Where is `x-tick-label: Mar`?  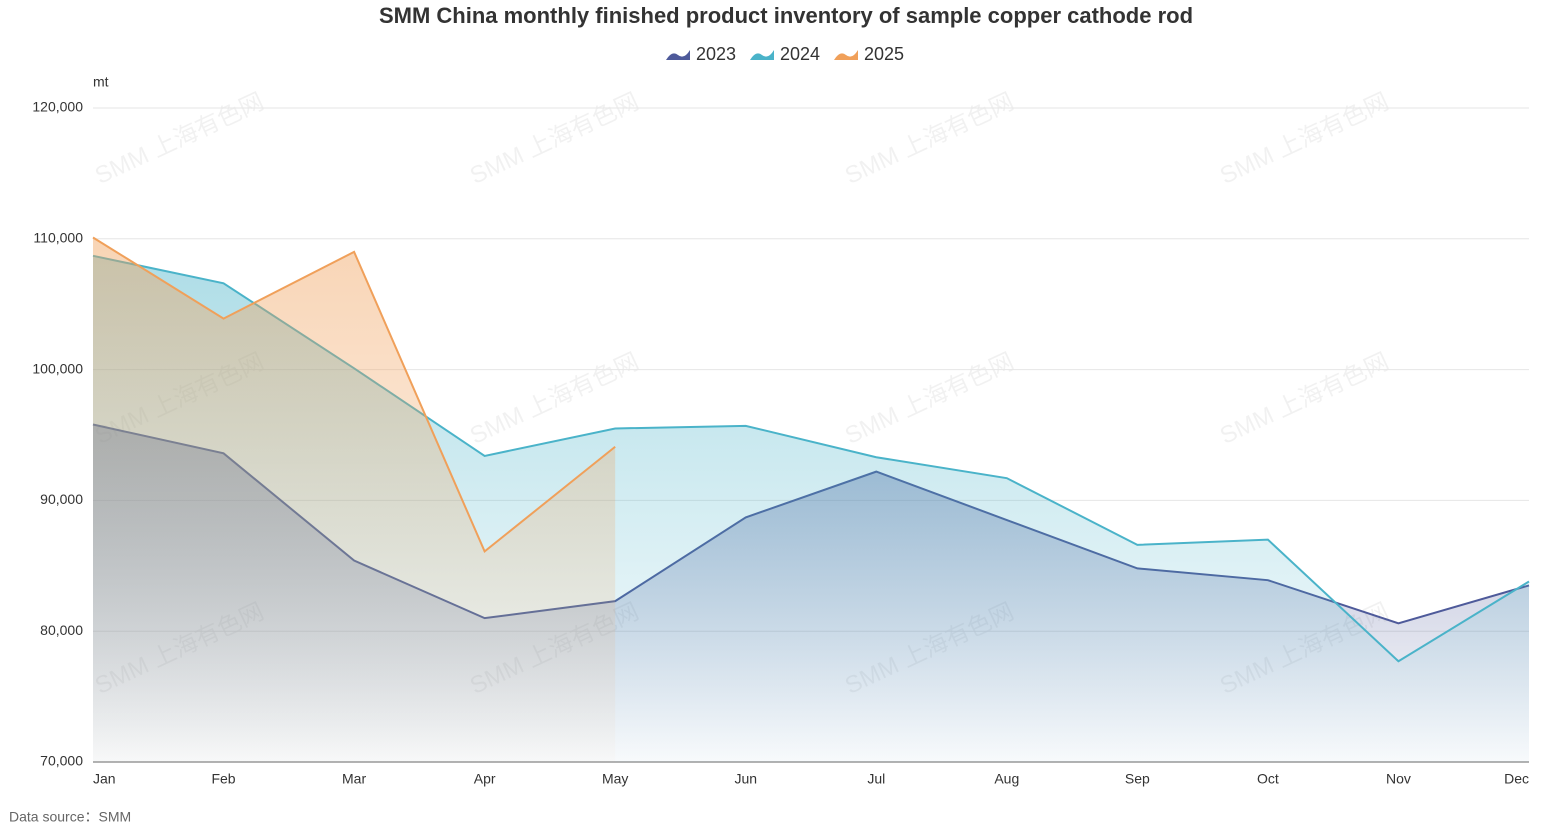 x-tick-label: Mar is located at coordinates (354, 779).